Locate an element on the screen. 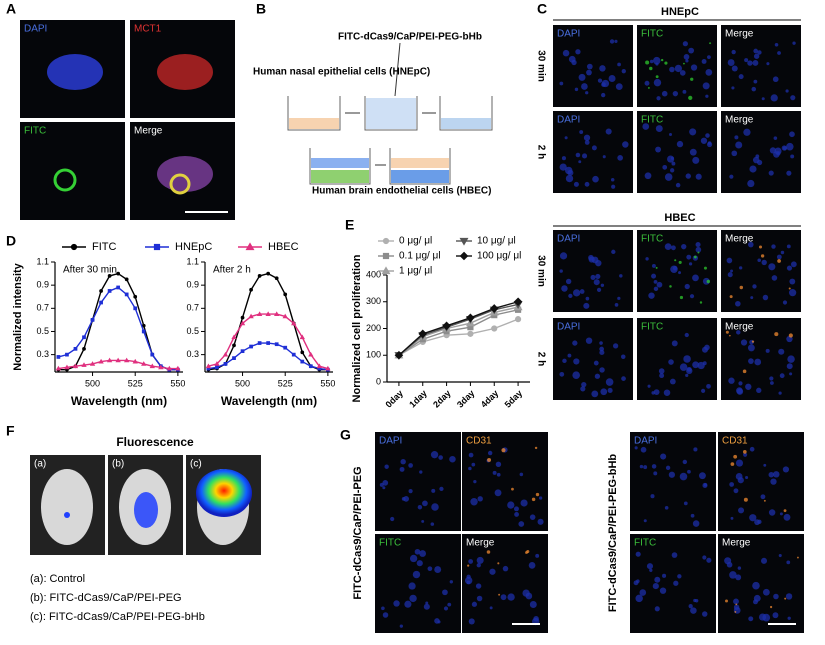 The height and width of the screenshot is (645, 825). cell-label: Human brain endothelial cells (HBEC) is located at coordinates (401, 191).